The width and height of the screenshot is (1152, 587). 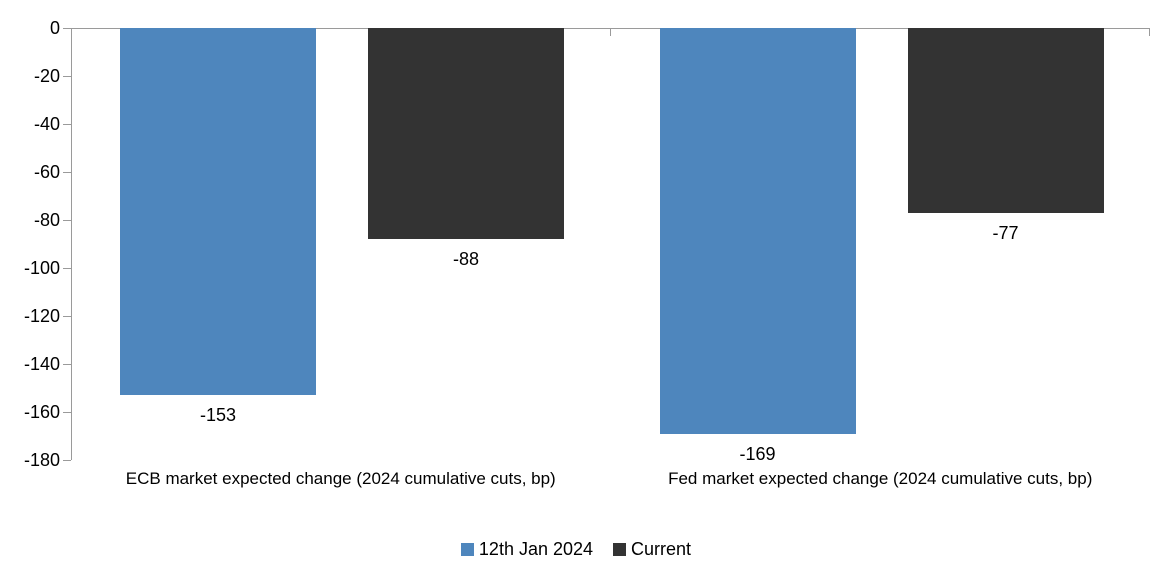 I want to click on legend: 12th Jan 2024 Current, so click(x=576, y=549).